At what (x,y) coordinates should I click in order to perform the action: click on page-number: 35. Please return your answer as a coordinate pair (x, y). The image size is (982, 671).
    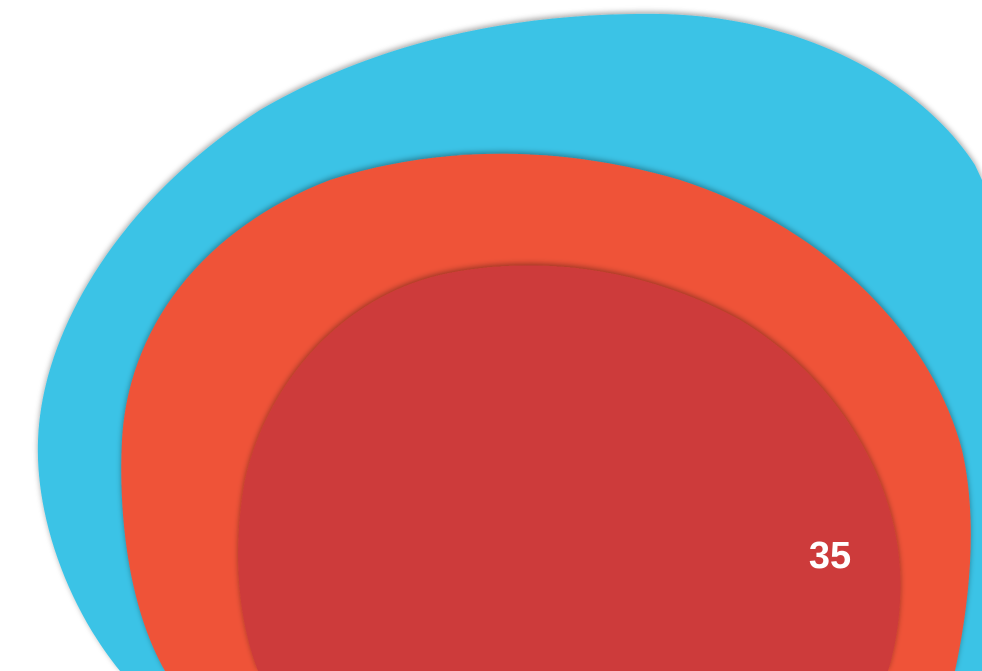
    Looking at the image, I should click on (830, 556).